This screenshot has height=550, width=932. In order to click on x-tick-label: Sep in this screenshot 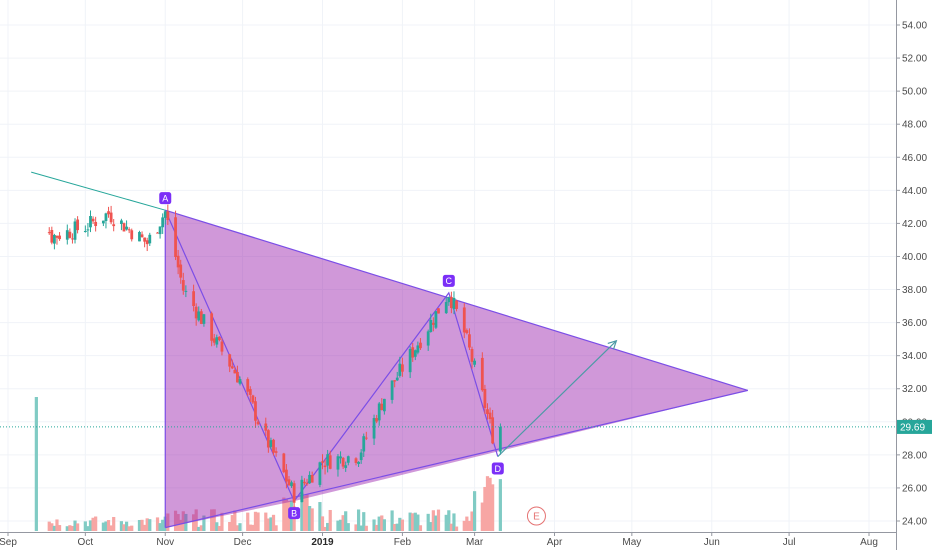, I will do `click(8, 542)`.